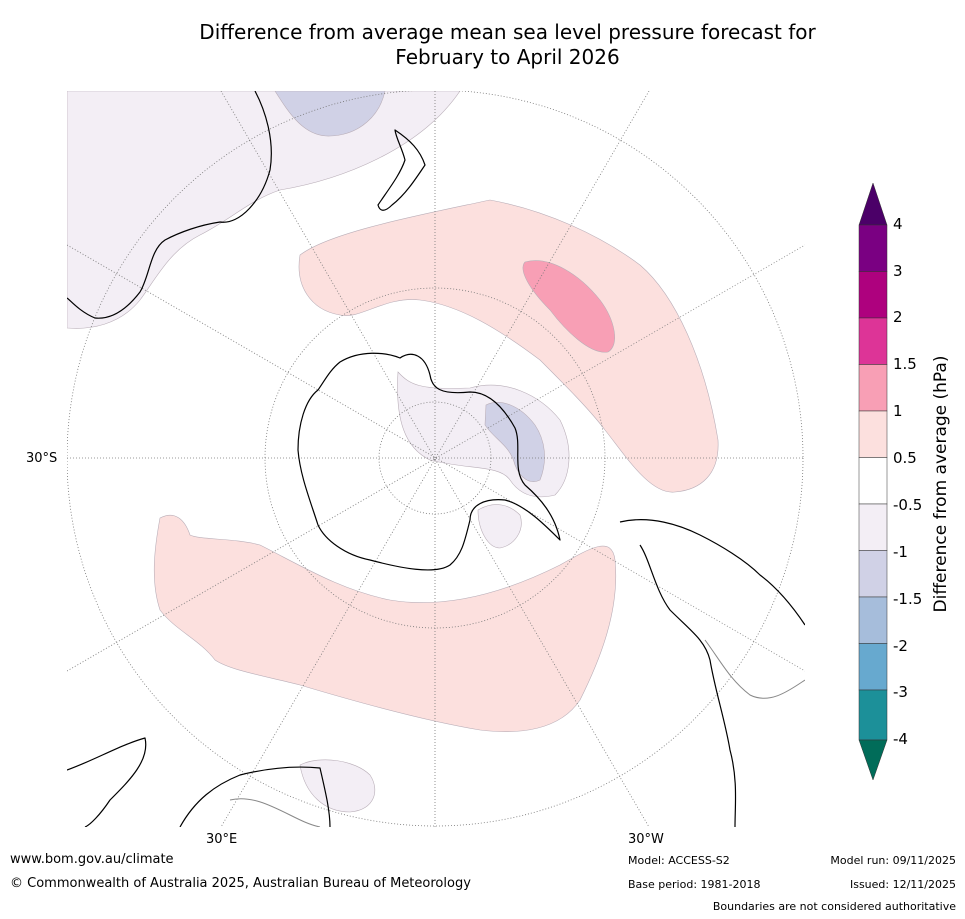 The height and width of the screenshot is (919, 965). What do you see at coordinates (568, 306) in the screenshot?
I see `pacific-core-region` at bounding box center [568, 306].